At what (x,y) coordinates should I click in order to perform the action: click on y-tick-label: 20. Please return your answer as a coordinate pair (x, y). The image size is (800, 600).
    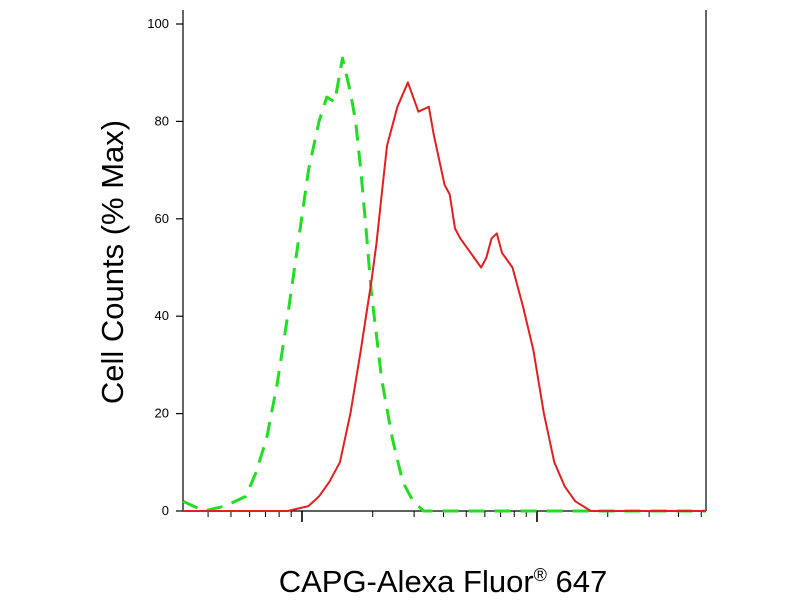
    Looking at the image, I should click on (162, 413).